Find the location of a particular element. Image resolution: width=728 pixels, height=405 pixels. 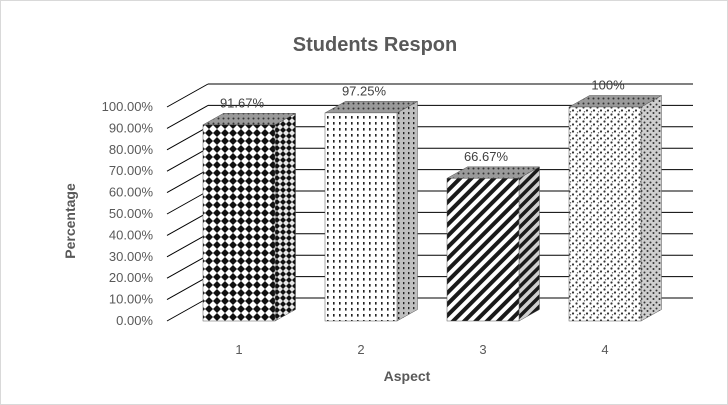

chart-title: Students Respon is located at coordinates (375, 45).